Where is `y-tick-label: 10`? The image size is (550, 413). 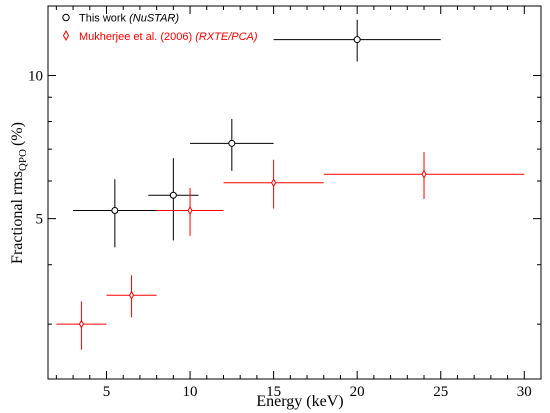 y-tick-label: 10 is located at coordinates (35, 76).